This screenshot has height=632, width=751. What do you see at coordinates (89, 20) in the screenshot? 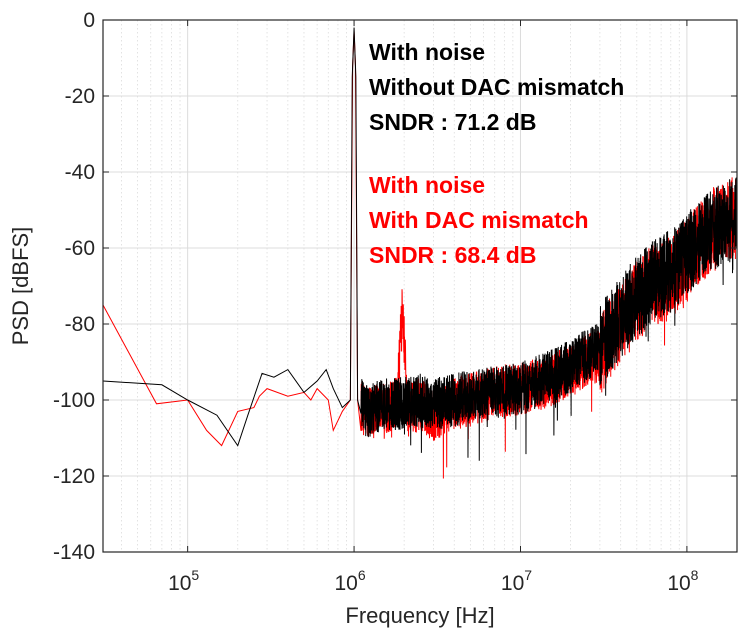
I see `y-tick-label: 0` at bounding box center [89, 20].